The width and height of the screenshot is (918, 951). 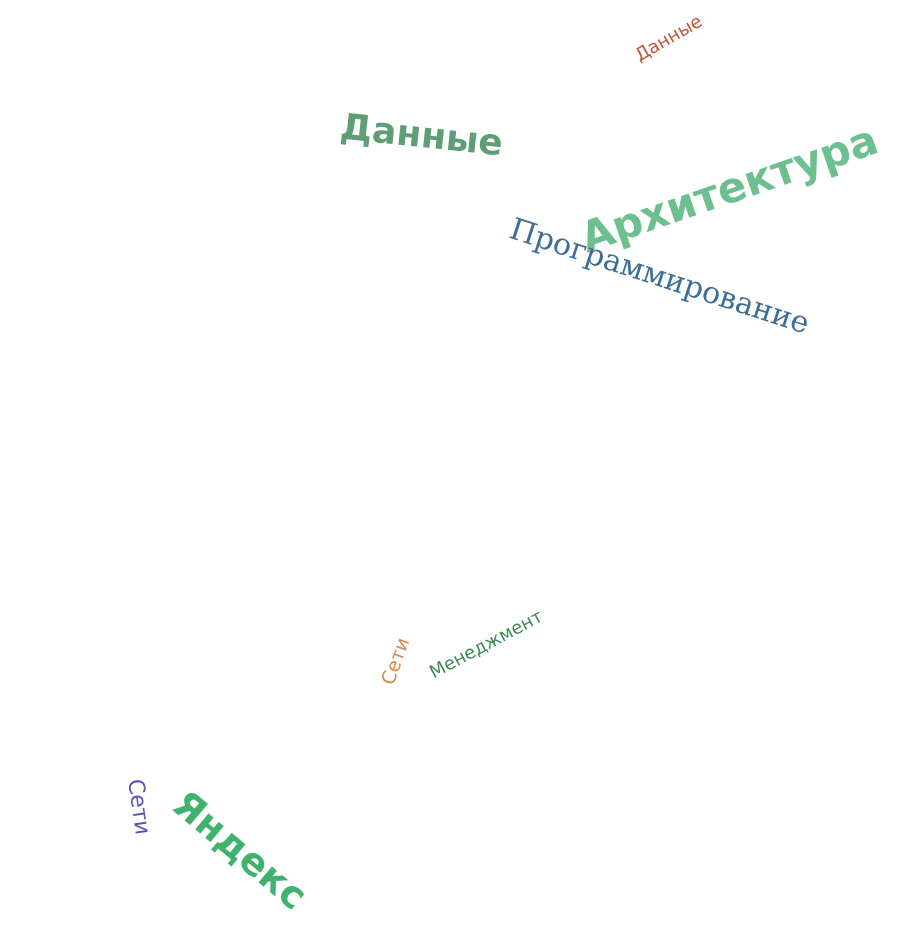 What do you see at coordinates (138, 807) in the screenshot?
I see `word-networks-left: Сети` at bounding box center [138, 807].